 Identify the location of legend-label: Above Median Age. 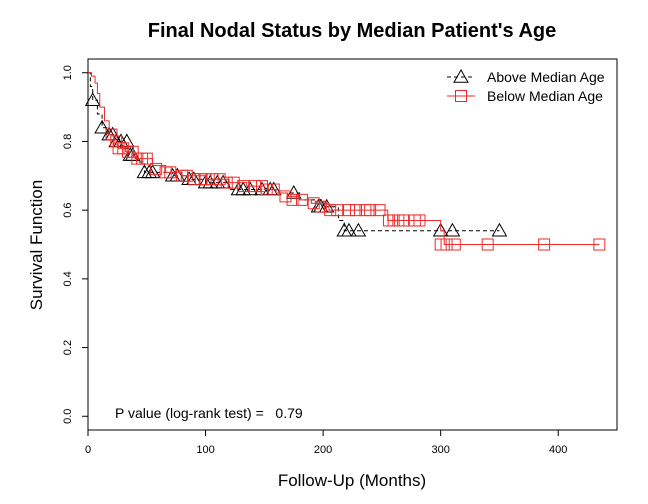
(546, 77).